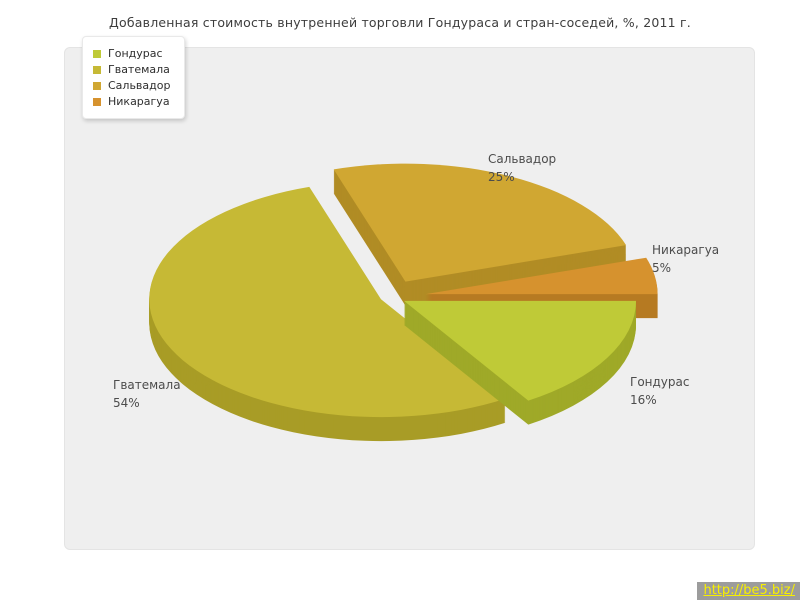  Describe the element at coordinates (660, 382) in the screenshot. I see `slice-label-name: Гондурас` at that location.